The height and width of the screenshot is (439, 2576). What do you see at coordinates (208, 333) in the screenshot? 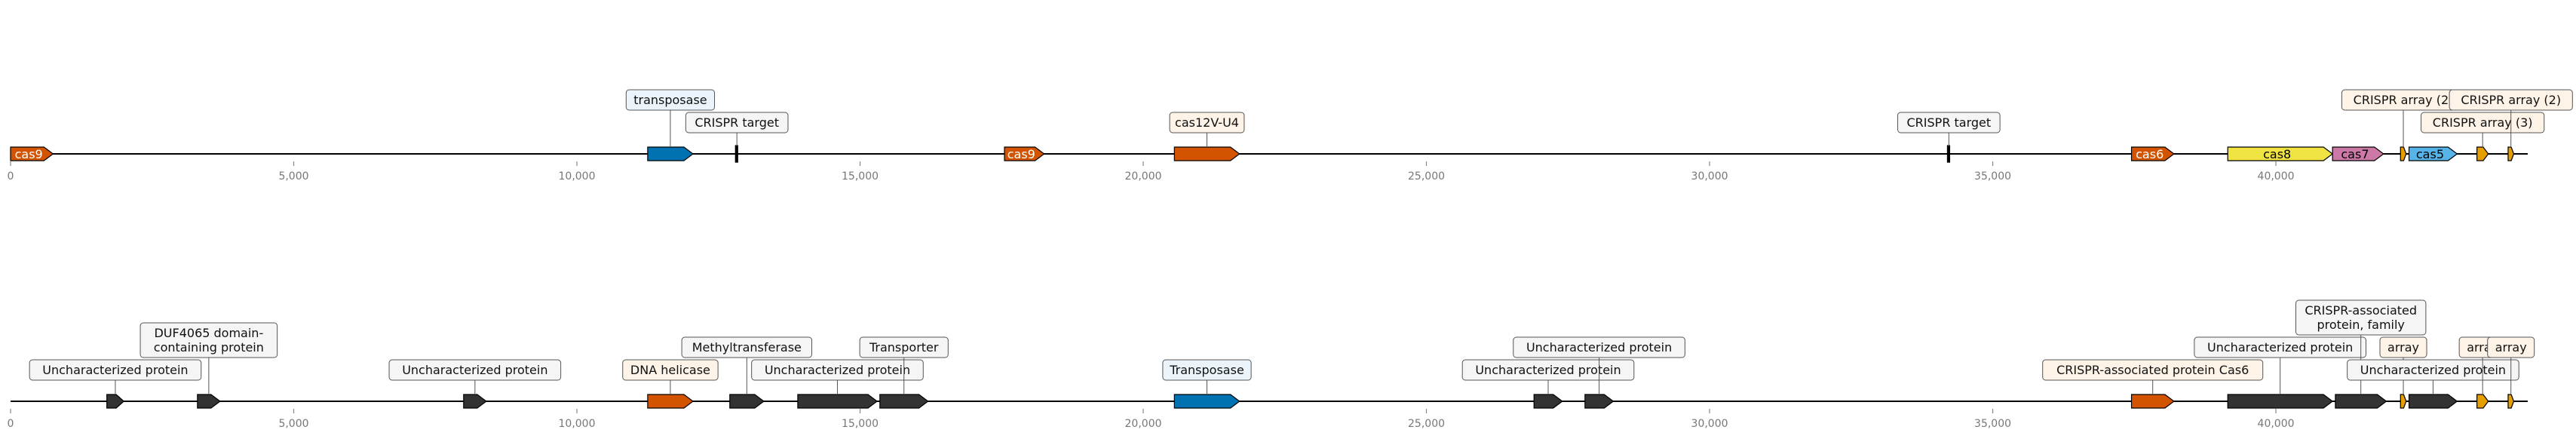
I see `callout-label: DUF4065 domain-` at bounding box center [208, 333].